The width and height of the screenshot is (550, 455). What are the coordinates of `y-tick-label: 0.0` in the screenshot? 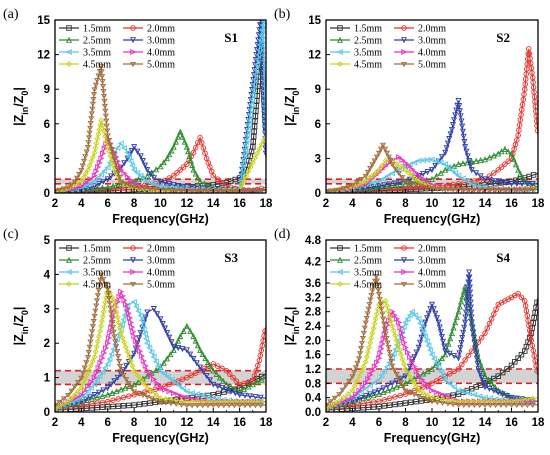 It's located at (313, 413).